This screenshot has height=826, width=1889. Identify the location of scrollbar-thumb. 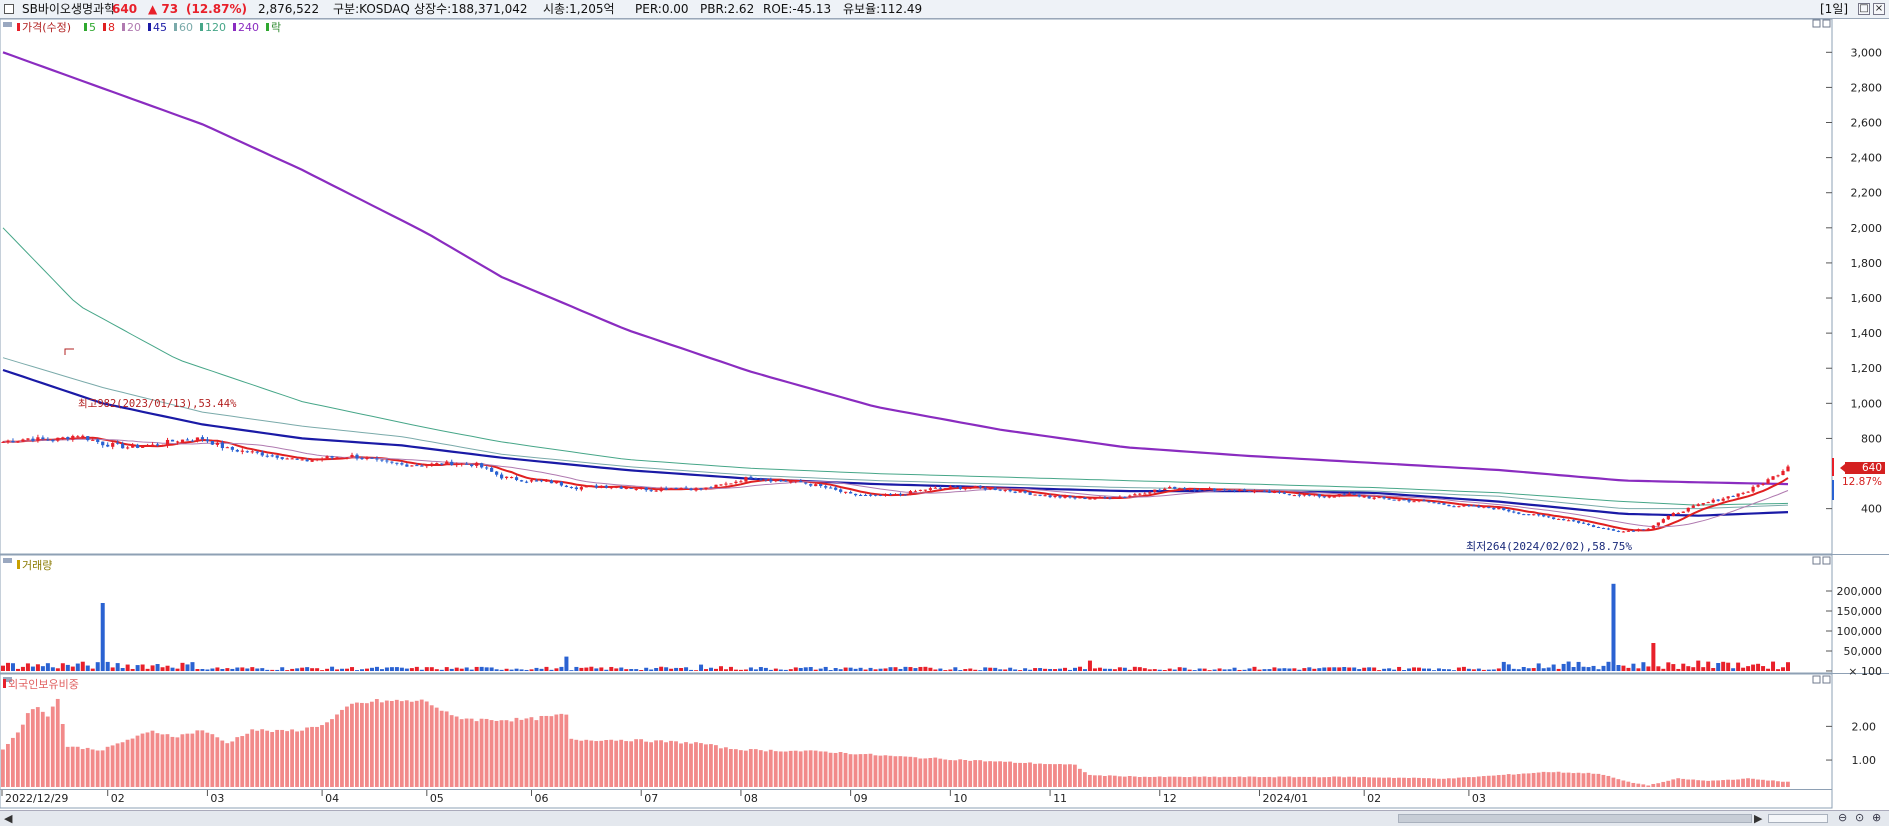
(1575, 818).